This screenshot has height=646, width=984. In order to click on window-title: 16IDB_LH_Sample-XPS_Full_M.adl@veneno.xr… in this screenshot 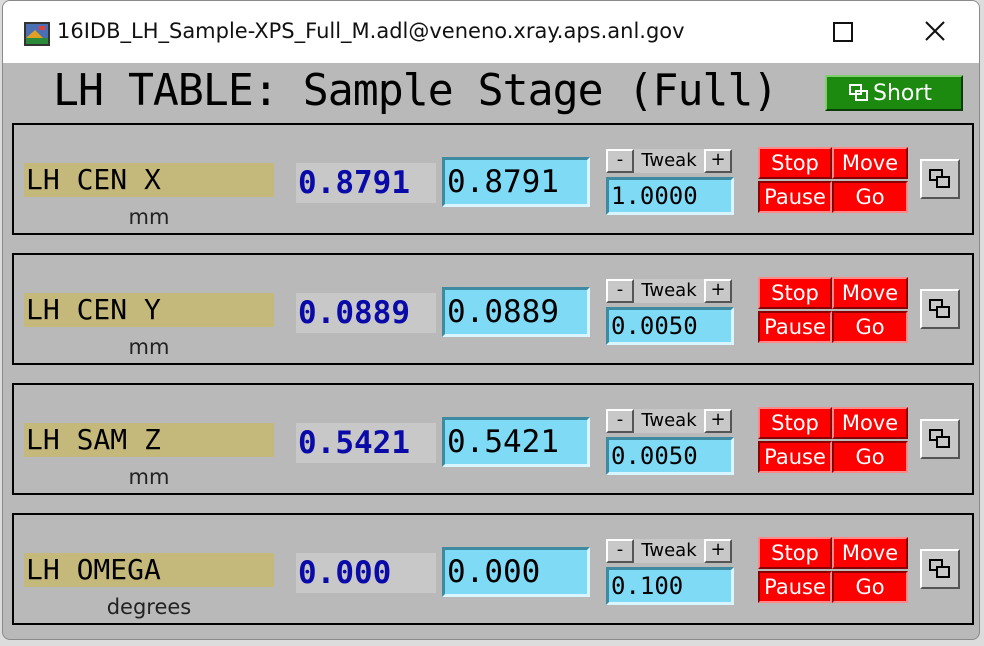, I will do `click(371, 31)`.